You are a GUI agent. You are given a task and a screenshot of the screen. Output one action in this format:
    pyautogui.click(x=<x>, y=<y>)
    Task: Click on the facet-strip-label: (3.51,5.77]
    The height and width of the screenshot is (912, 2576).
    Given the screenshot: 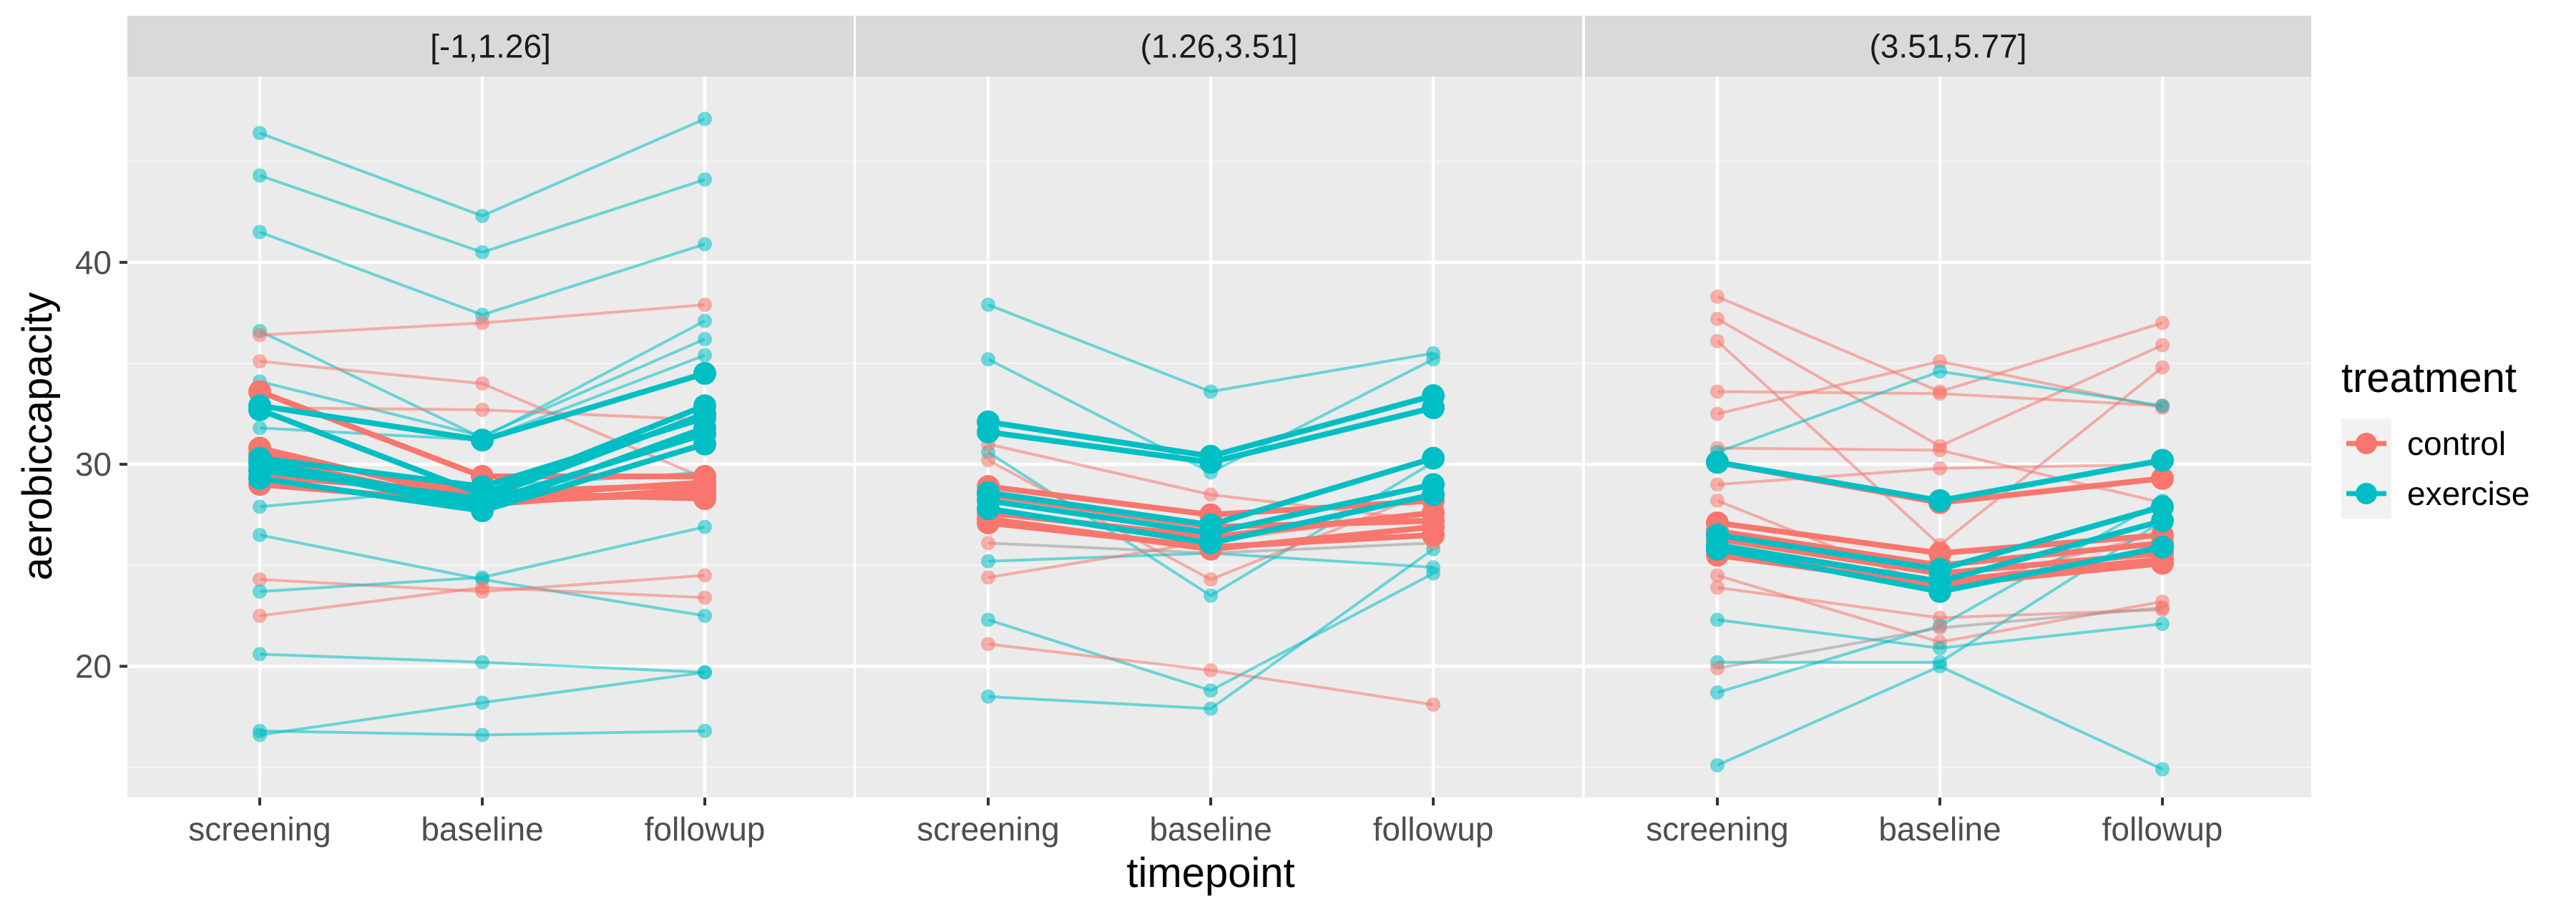 What is the action you would take?
    pyautogui.click(x=1948, y=46)
    